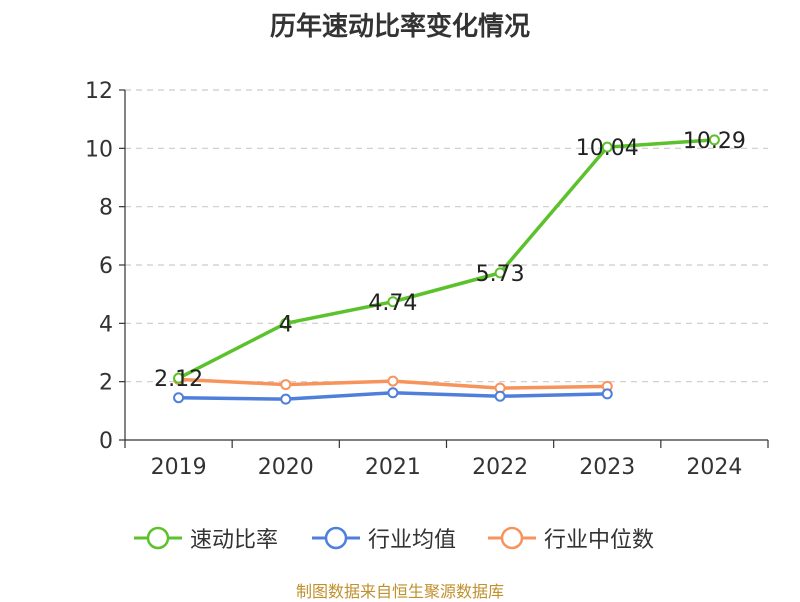 The height and width of the screenshot is (602, 800). I want to click on legend-label: 行业均值, so click(412, 540).